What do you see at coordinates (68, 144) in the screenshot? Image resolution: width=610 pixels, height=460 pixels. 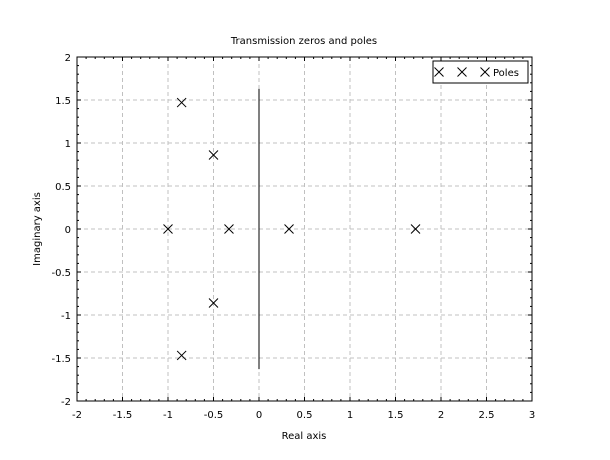 I see `y-tick-label: 1` at bounding box center [68, 144].